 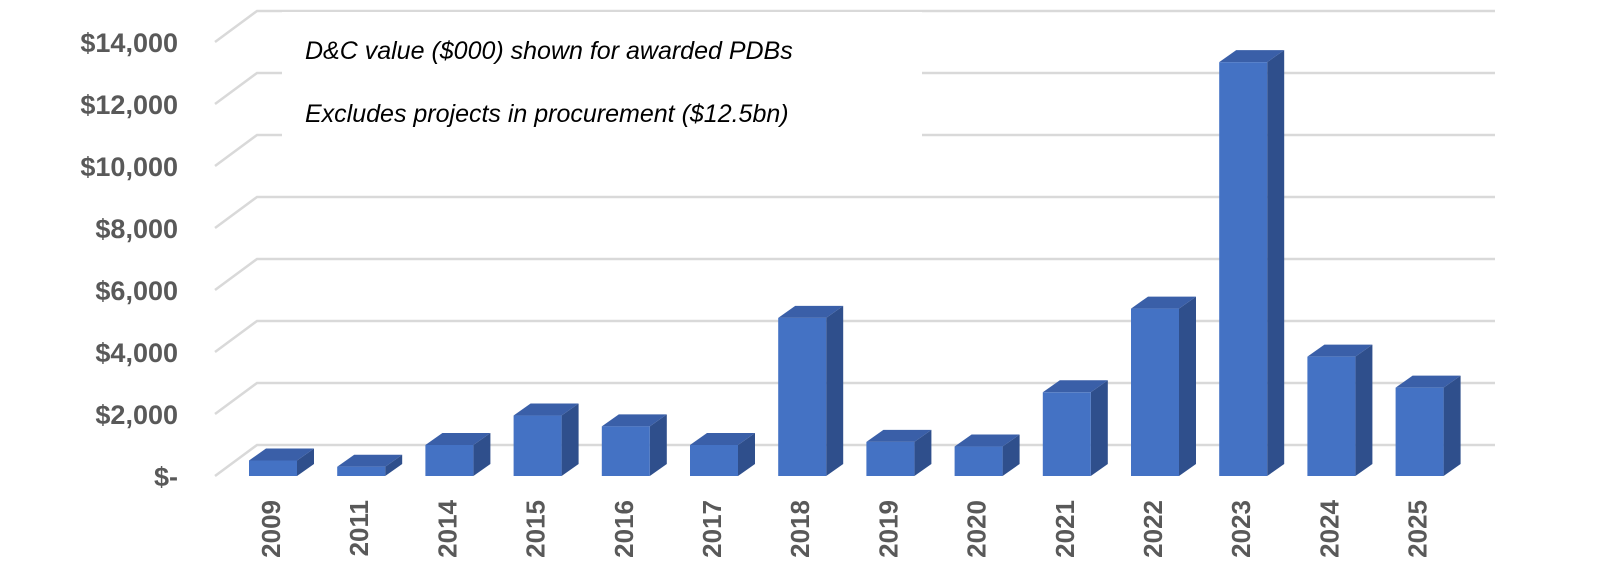 What do you see at coordinates (447, 528) in the screenshot?
I see `x-tick-label: 2014` at bounding box center [447, 528].